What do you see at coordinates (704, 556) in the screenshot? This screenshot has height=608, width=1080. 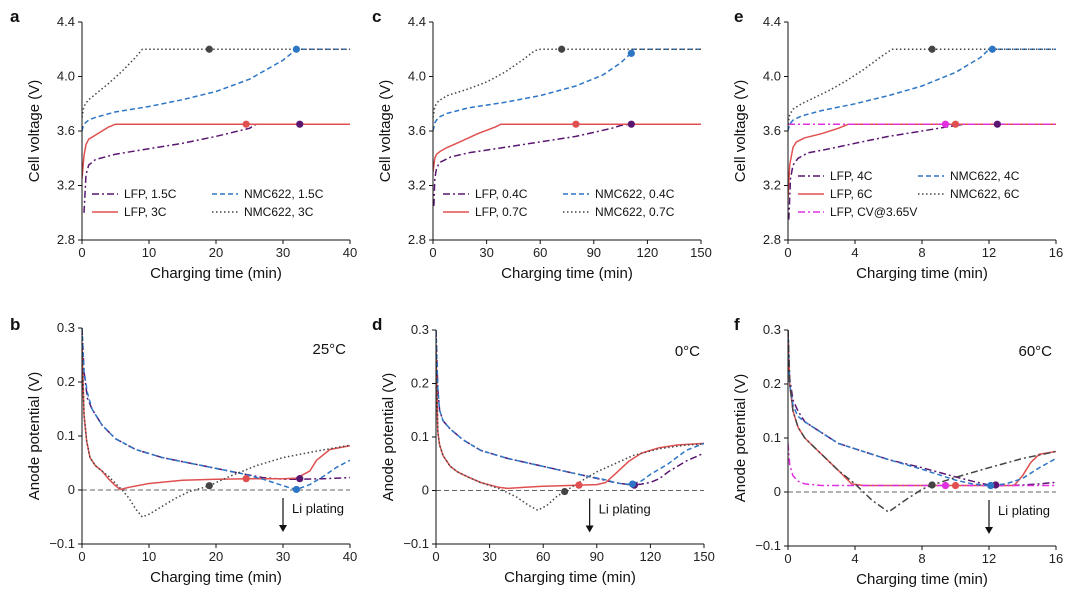 I see `x-tick-label: 150` at bounding box center [704, 556].